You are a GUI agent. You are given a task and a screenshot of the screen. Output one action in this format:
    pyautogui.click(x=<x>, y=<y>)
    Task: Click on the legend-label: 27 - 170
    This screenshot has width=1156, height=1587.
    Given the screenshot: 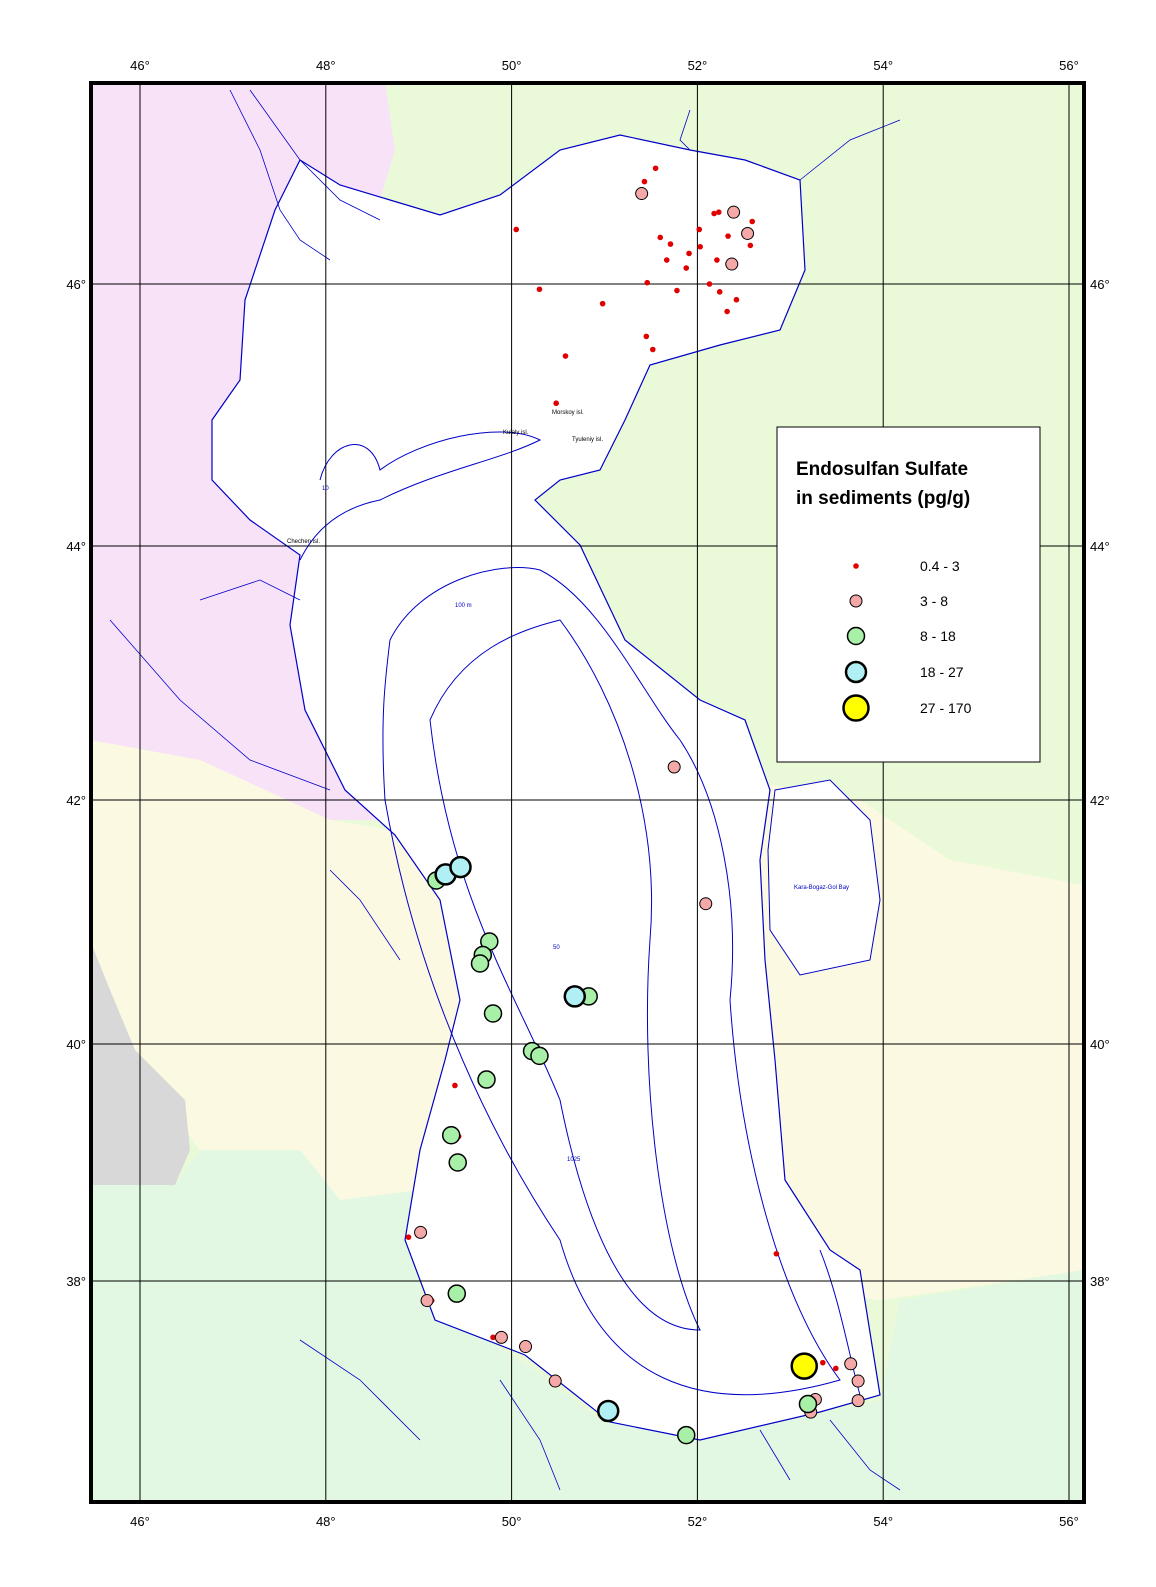 What is the action you would take?
    pyautogui.click(x=946, y=708)
    